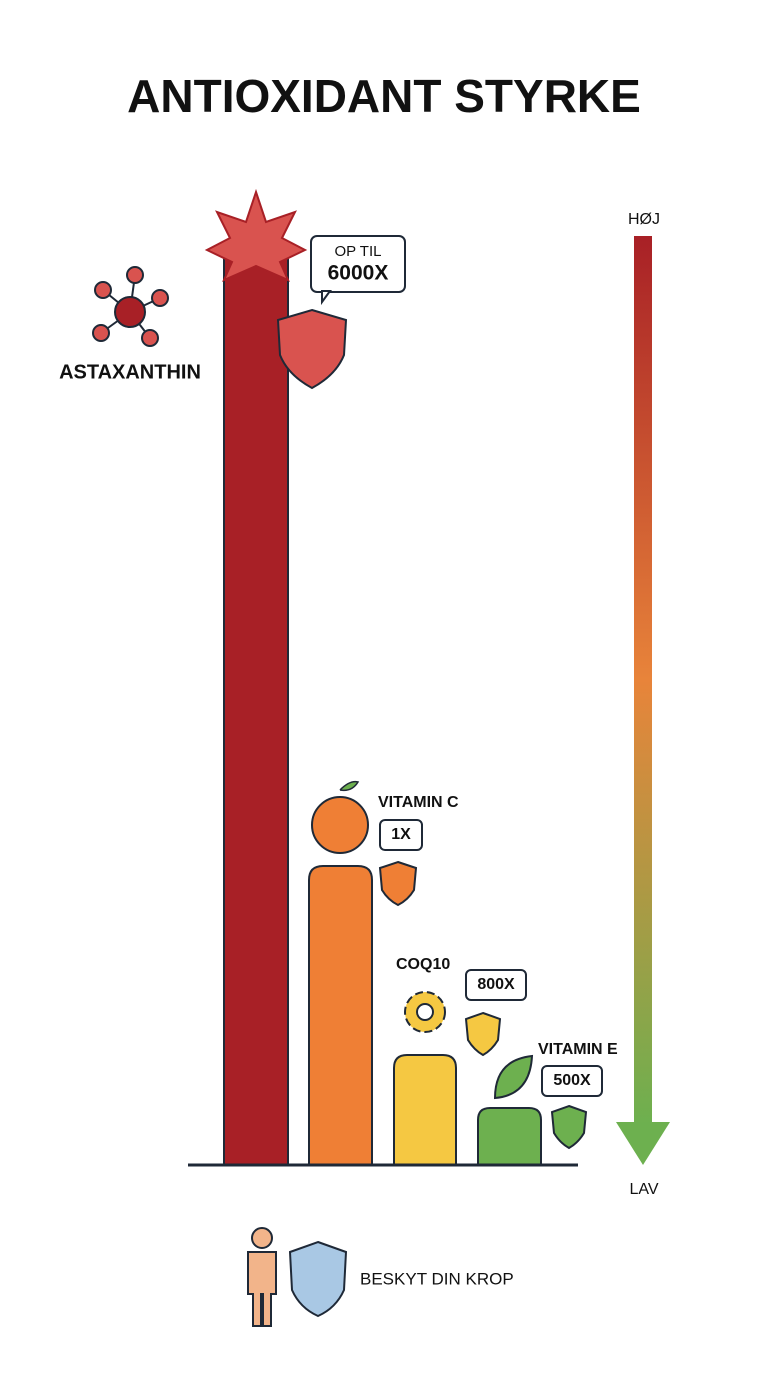 The width and height of the screenshot is (768, 1376). Describe the element at coordinates (130, 372) in the screenshot. I see `item-name: ASTAXANTHIN` at that location.